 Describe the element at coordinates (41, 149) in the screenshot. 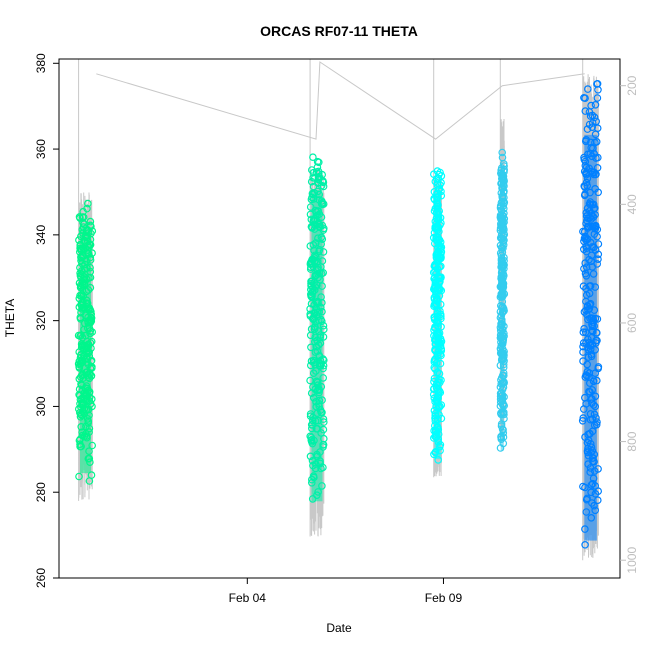

I see `y-tick-label: 360` at that location.